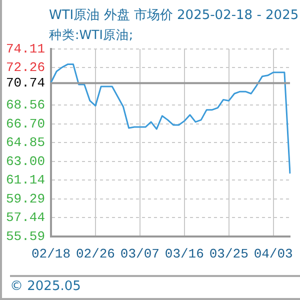 The height and width of the screenshot is (300, 300). I want to click on x-tick-label: 03/07, so click(140, 254).